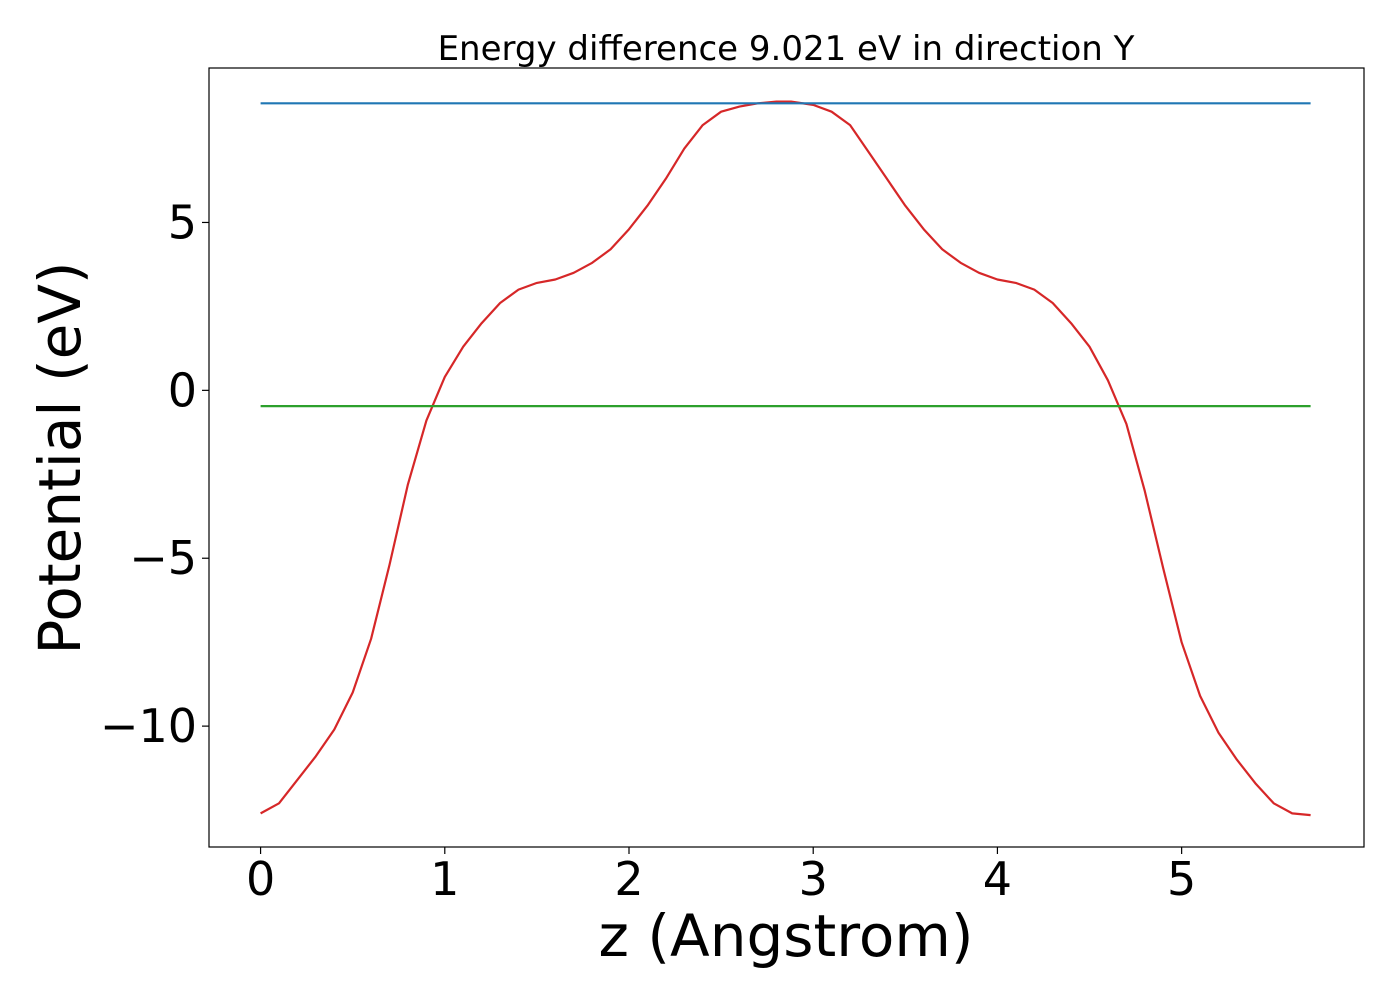 The width and height of the screenshot is (1400, 1005). What do you see at coordinates (444, 879) in the screenshot?
I see `x-tick-label: 1` at bounding box center [444, 879].